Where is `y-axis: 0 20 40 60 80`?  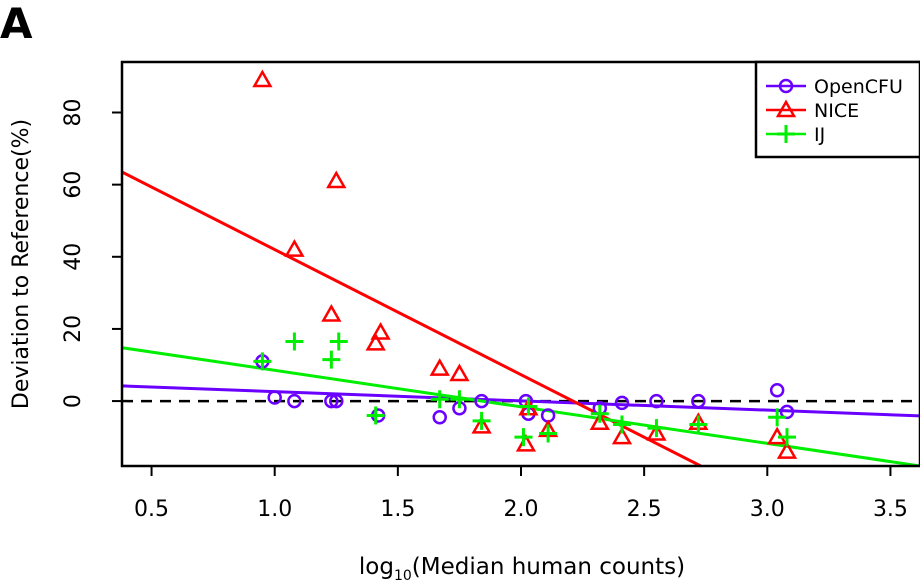
y-axis: 0 20 40 60 80 is located at coordinates (91, 253).